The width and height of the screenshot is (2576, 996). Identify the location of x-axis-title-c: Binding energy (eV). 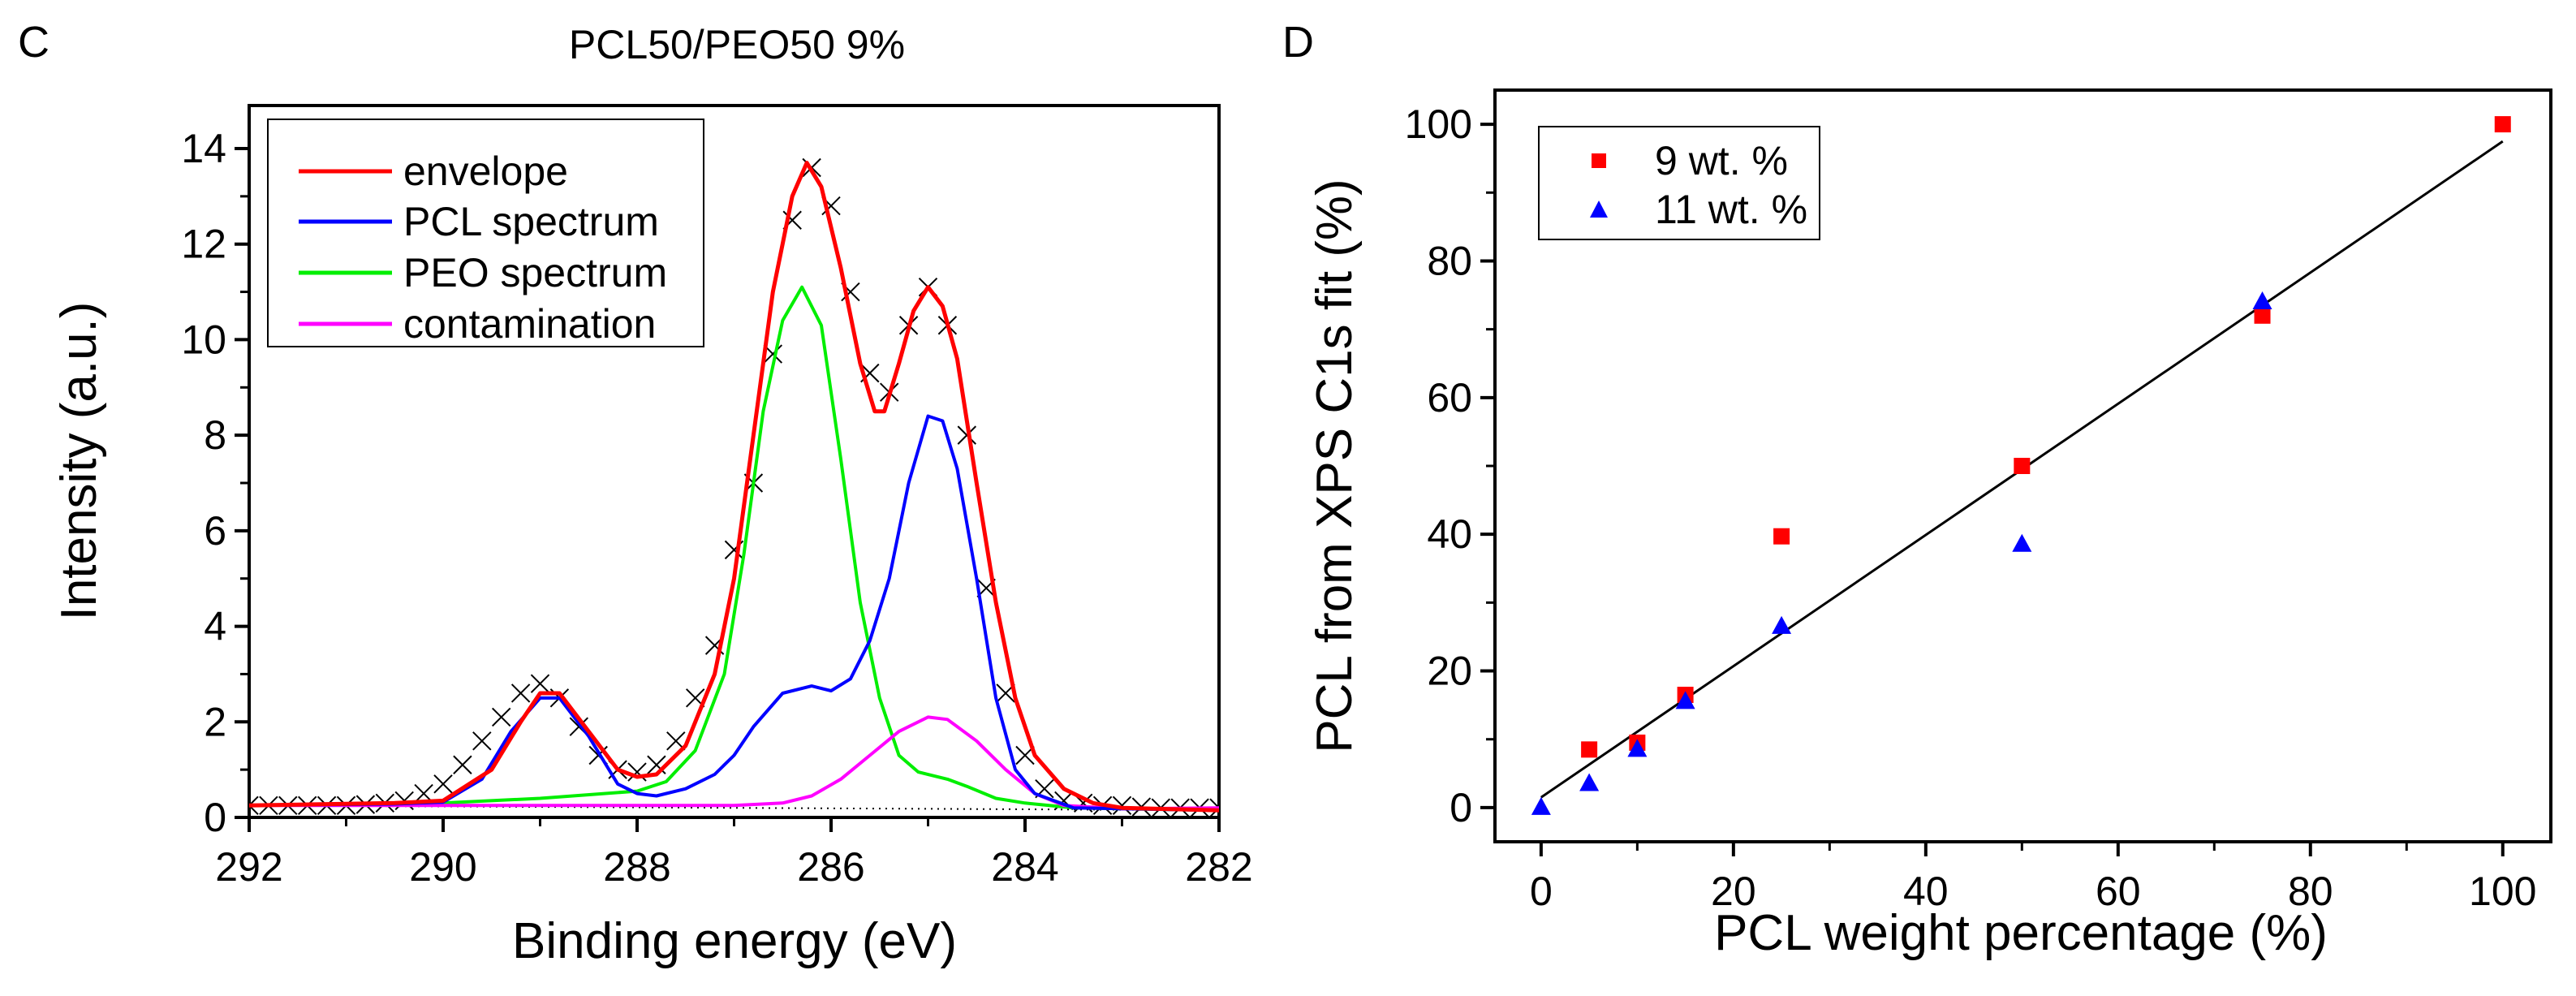
(735, 941).